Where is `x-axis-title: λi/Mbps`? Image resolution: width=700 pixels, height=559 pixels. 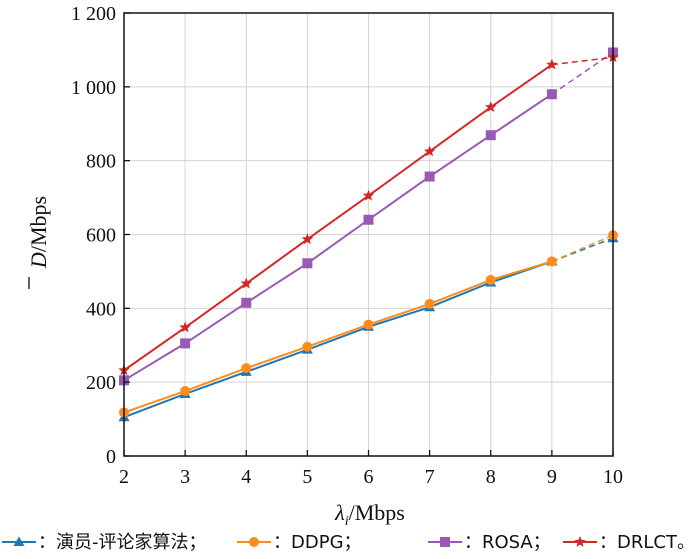 x-axis-title: λi/Mbps is located at coordinates (369, 514).